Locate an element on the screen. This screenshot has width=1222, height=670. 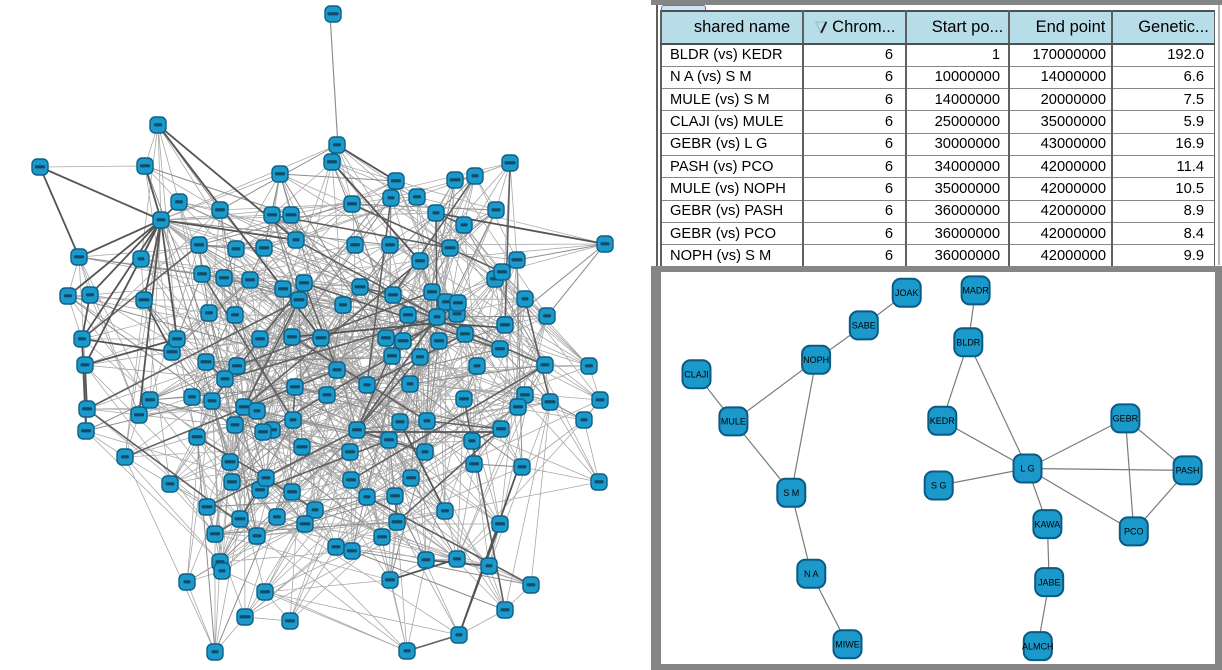
svg-text: L G is located at coordinates (1027, 469).